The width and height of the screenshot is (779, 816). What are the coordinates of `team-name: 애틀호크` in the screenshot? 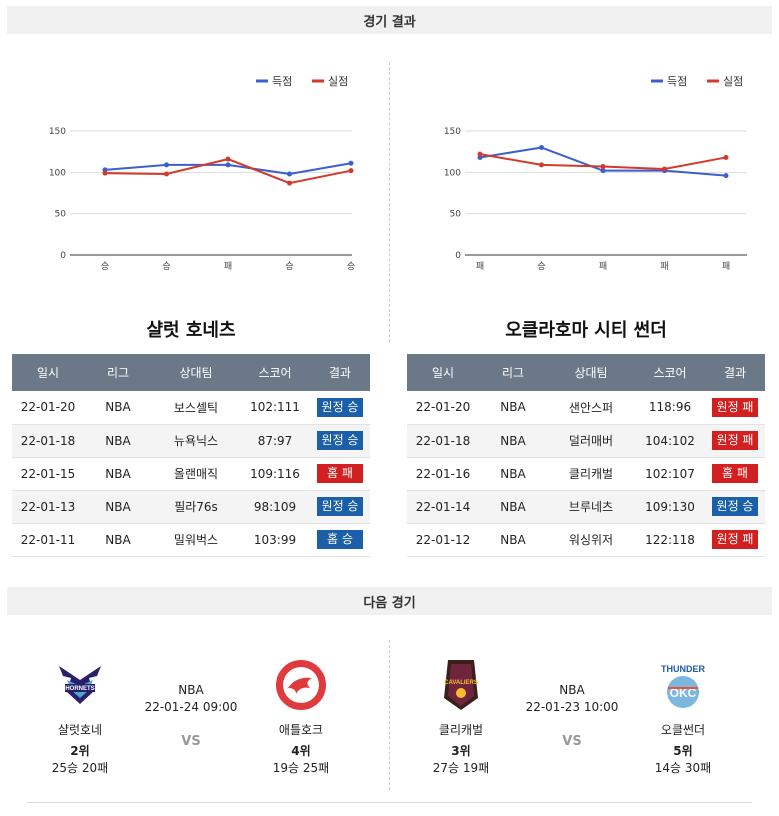 It's located at (301, 730).